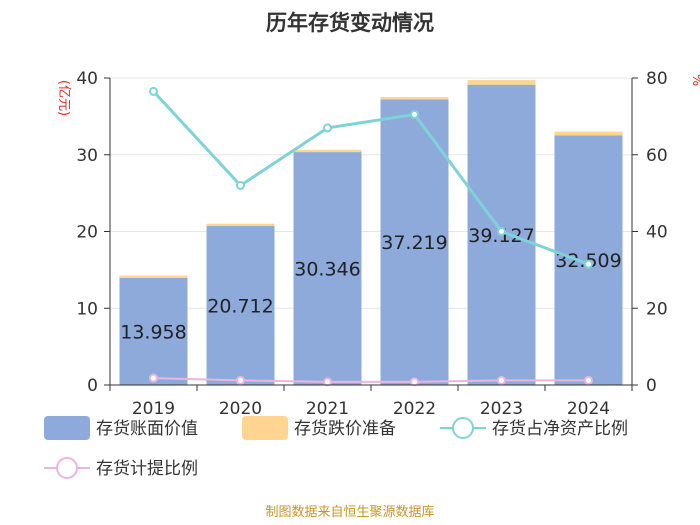 The width and height of the screenshot is (700, 525). What do you see at coordinates (327, 409) in the screenshot?
I see `x-tick-label: 2021` at bounding box center [327, 409].